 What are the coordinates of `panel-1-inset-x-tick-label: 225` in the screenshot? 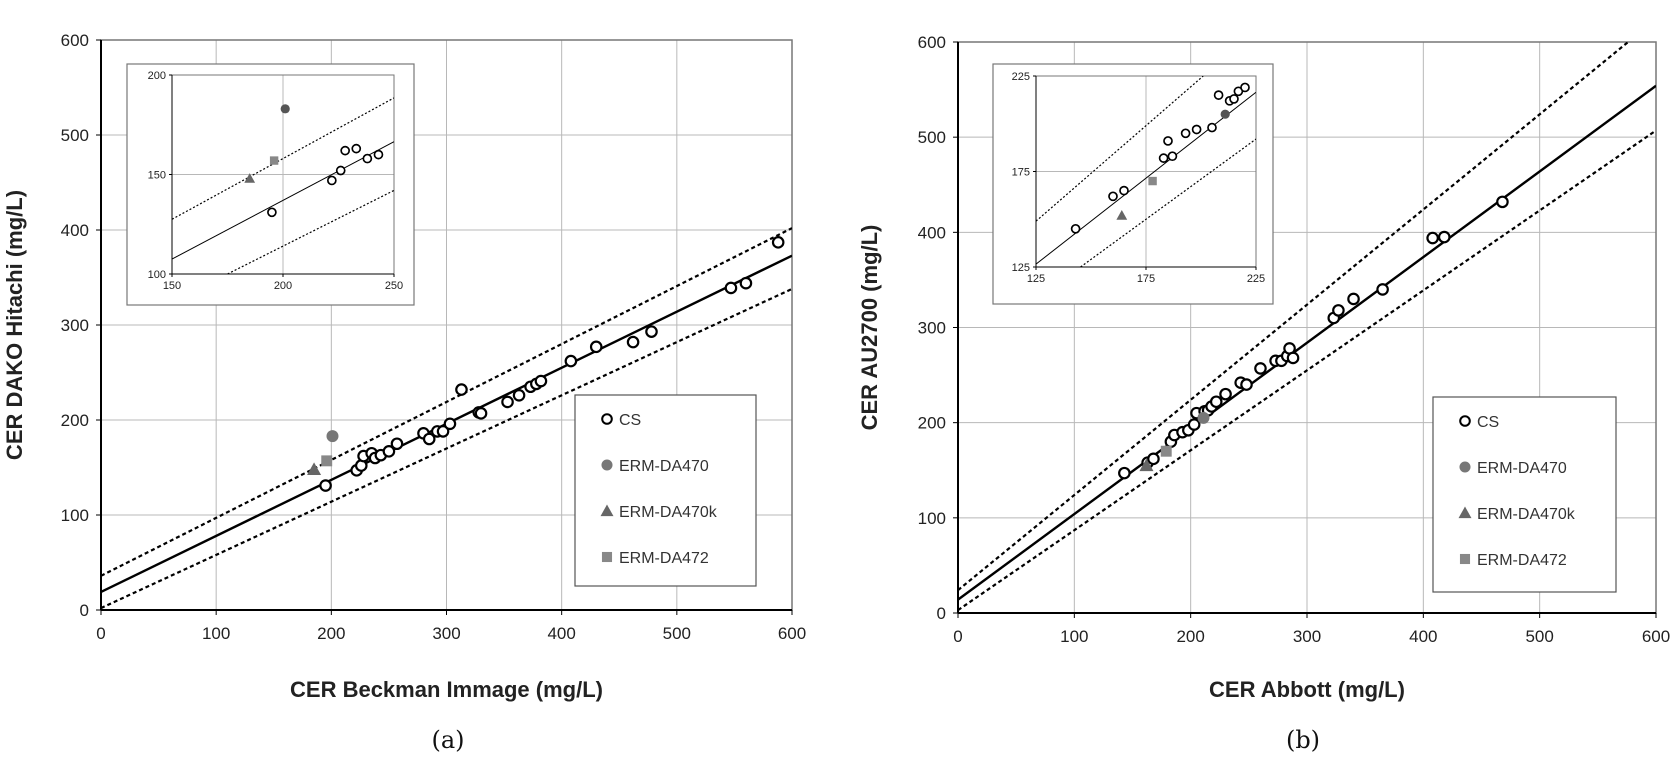 It's located at (1256, 279).